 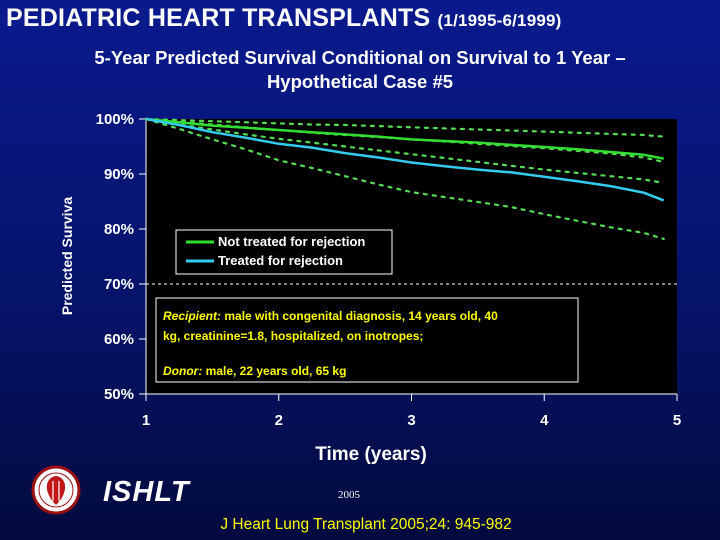 What do you see at coordinates (274, 371) in the screenshot?
I see `donor-text: male, 22 years old, 65 kg` at bounding box center [274, 371].